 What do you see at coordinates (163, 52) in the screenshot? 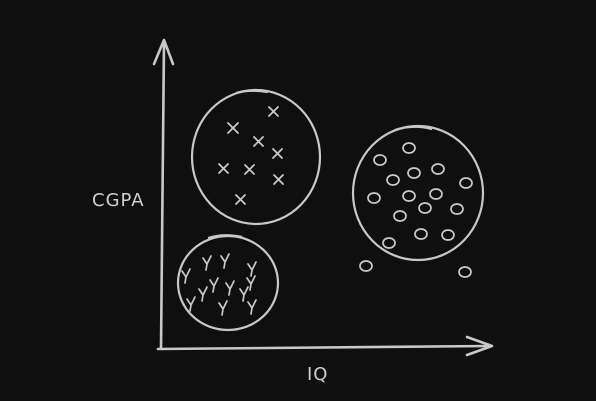
I see `y-axis-arrowhead` at bounding box center [163, 52].